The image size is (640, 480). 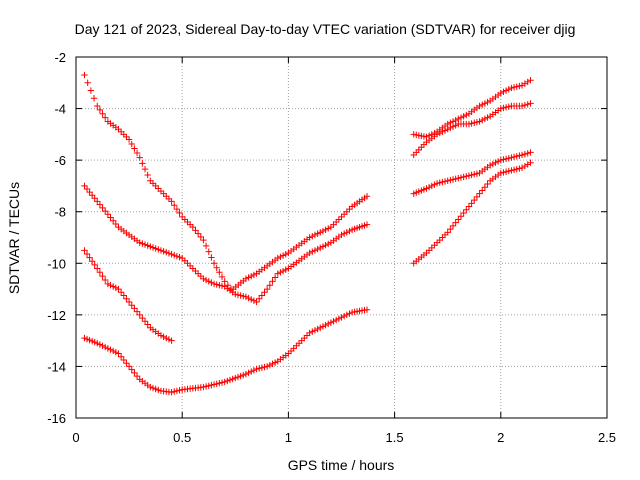 I want to click on x-axis-label: GPS time / hours, so click(x=341, y=465).